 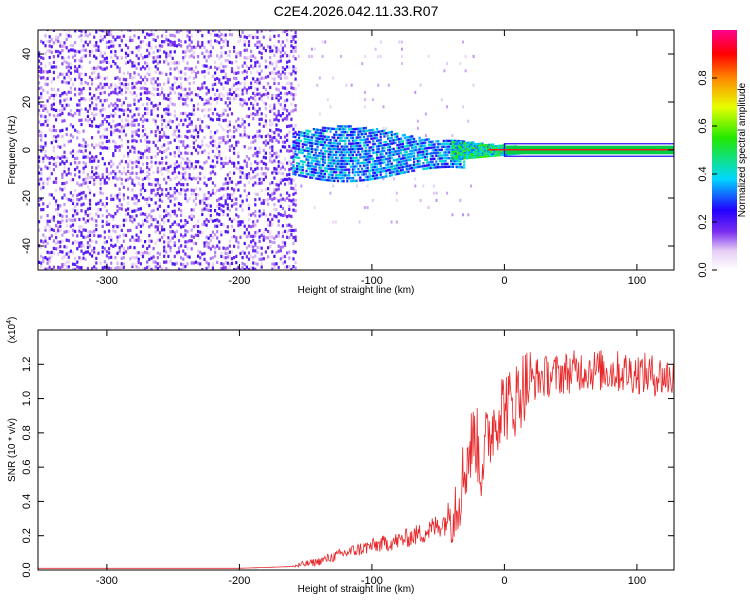 I want to click on y-tick-label: -40, so click(x=27, y=246).